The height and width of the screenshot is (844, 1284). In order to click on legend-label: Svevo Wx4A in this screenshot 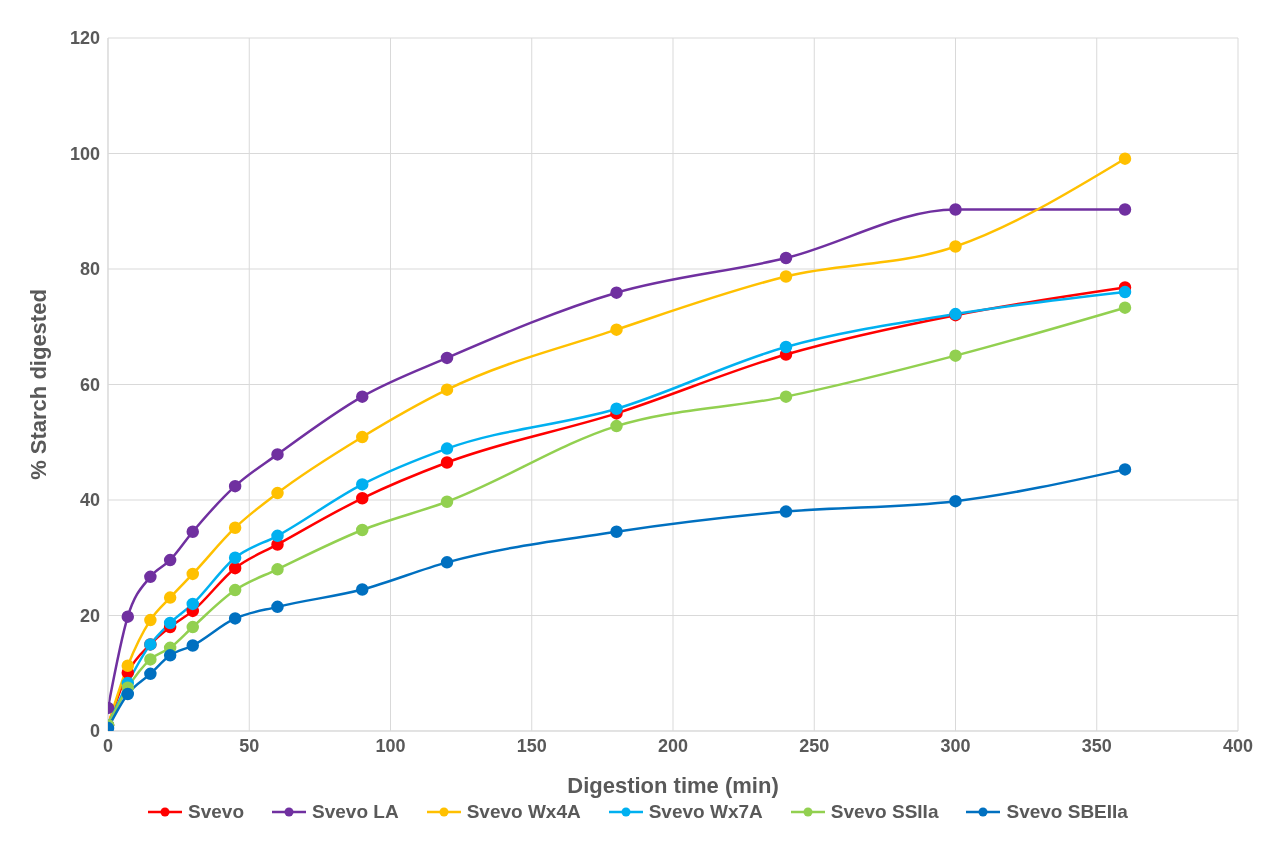, I will do `click(523, 812)`.